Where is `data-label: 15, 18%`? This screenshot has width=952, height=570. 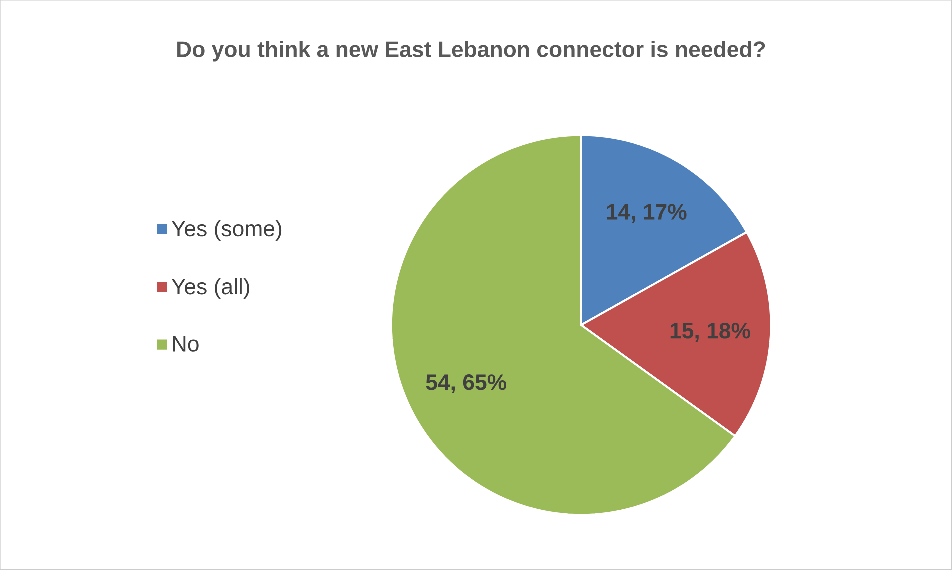
data-label: 15, 18% is located at coordinates (710, 332).